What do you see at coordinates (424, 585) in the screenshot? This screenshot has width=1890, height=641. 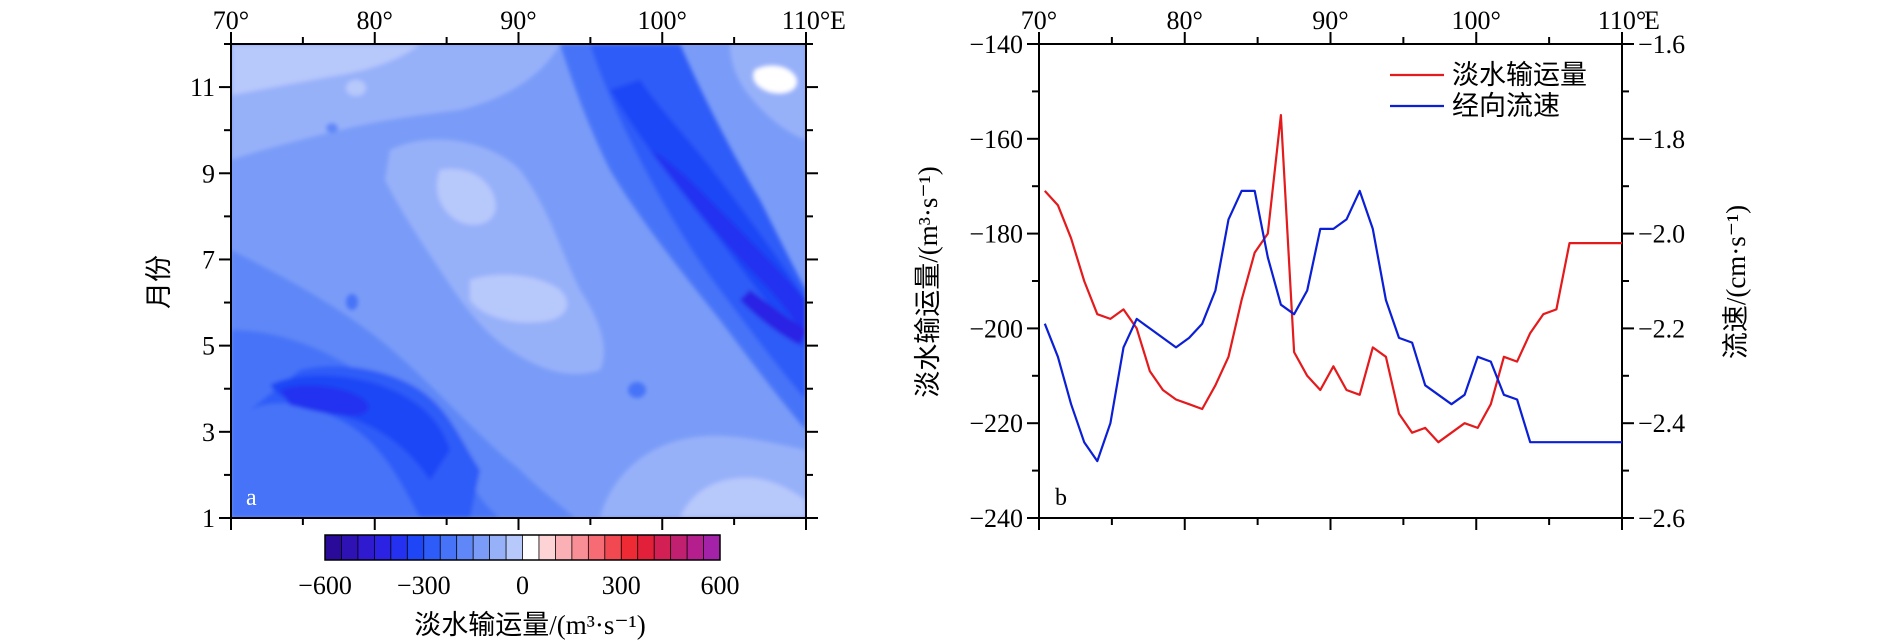 I see `colorbar-tick-label: −300` at bounding box center [424, 585].